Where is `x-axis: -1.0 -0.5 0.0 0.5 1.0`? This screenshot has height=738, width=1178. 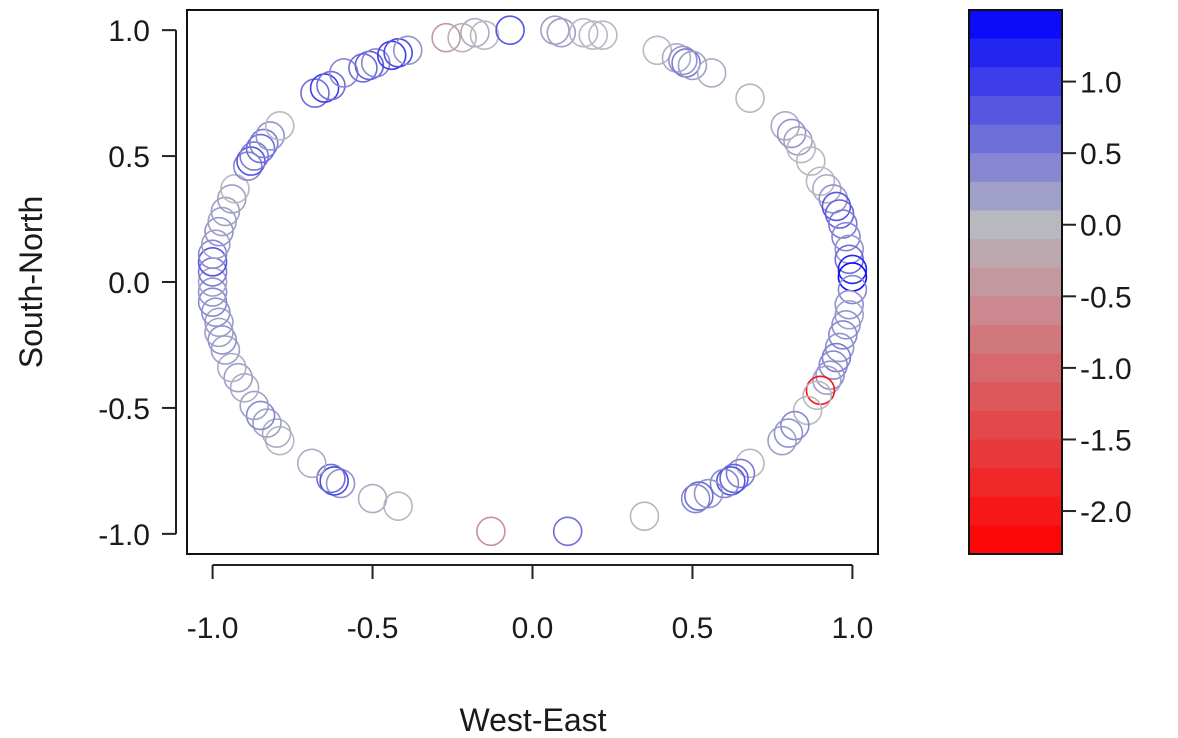 x-axis: -1.0 -0.5 0.0 0.5 1.0 is located at coordinates (530, 604).